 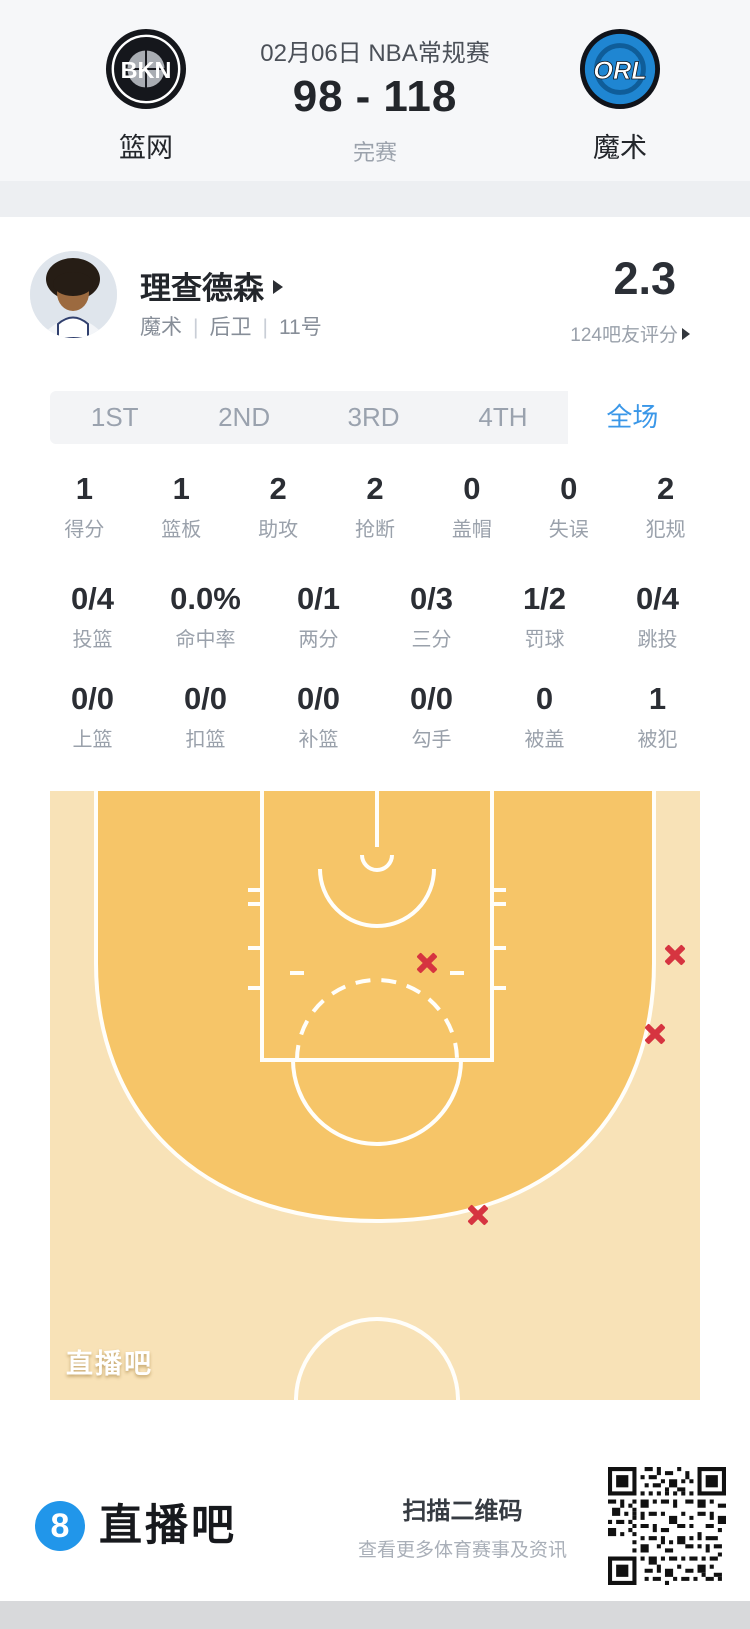 I want to click on player-position: 后卫, so click(x=230, y=327).